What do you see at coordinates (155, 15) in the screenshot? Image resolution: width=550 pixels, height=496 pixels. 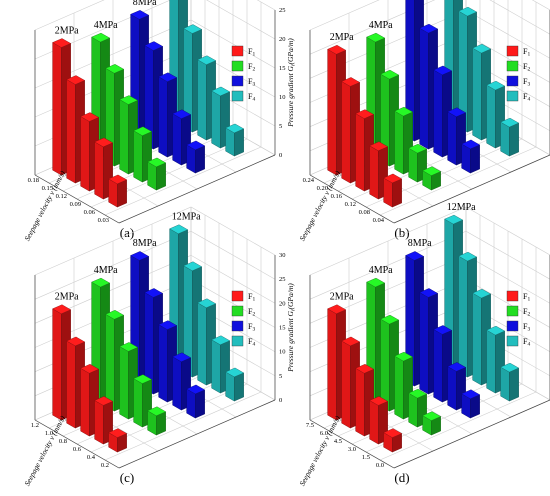 I see `wall-grid-line` at bounding box center [155, 15].